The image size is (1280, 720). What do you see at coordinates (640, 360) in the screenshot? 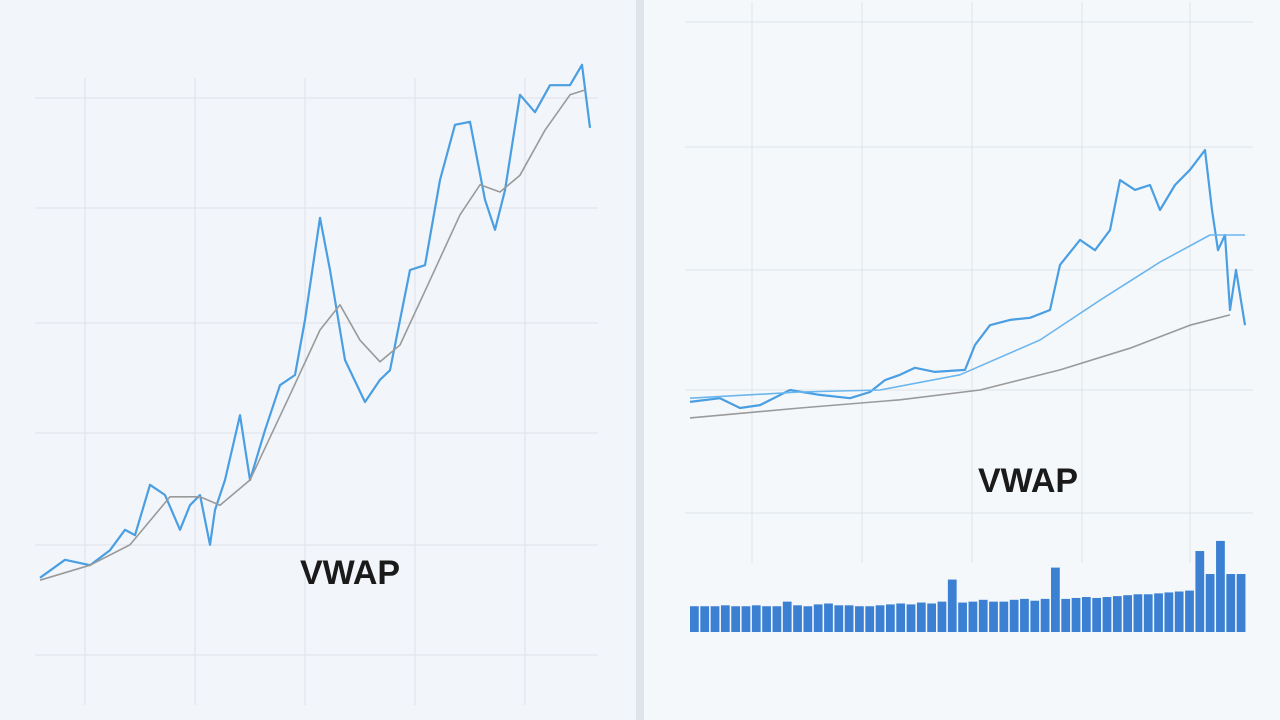
I see `panel-divider` at bounding box center [640, 360].